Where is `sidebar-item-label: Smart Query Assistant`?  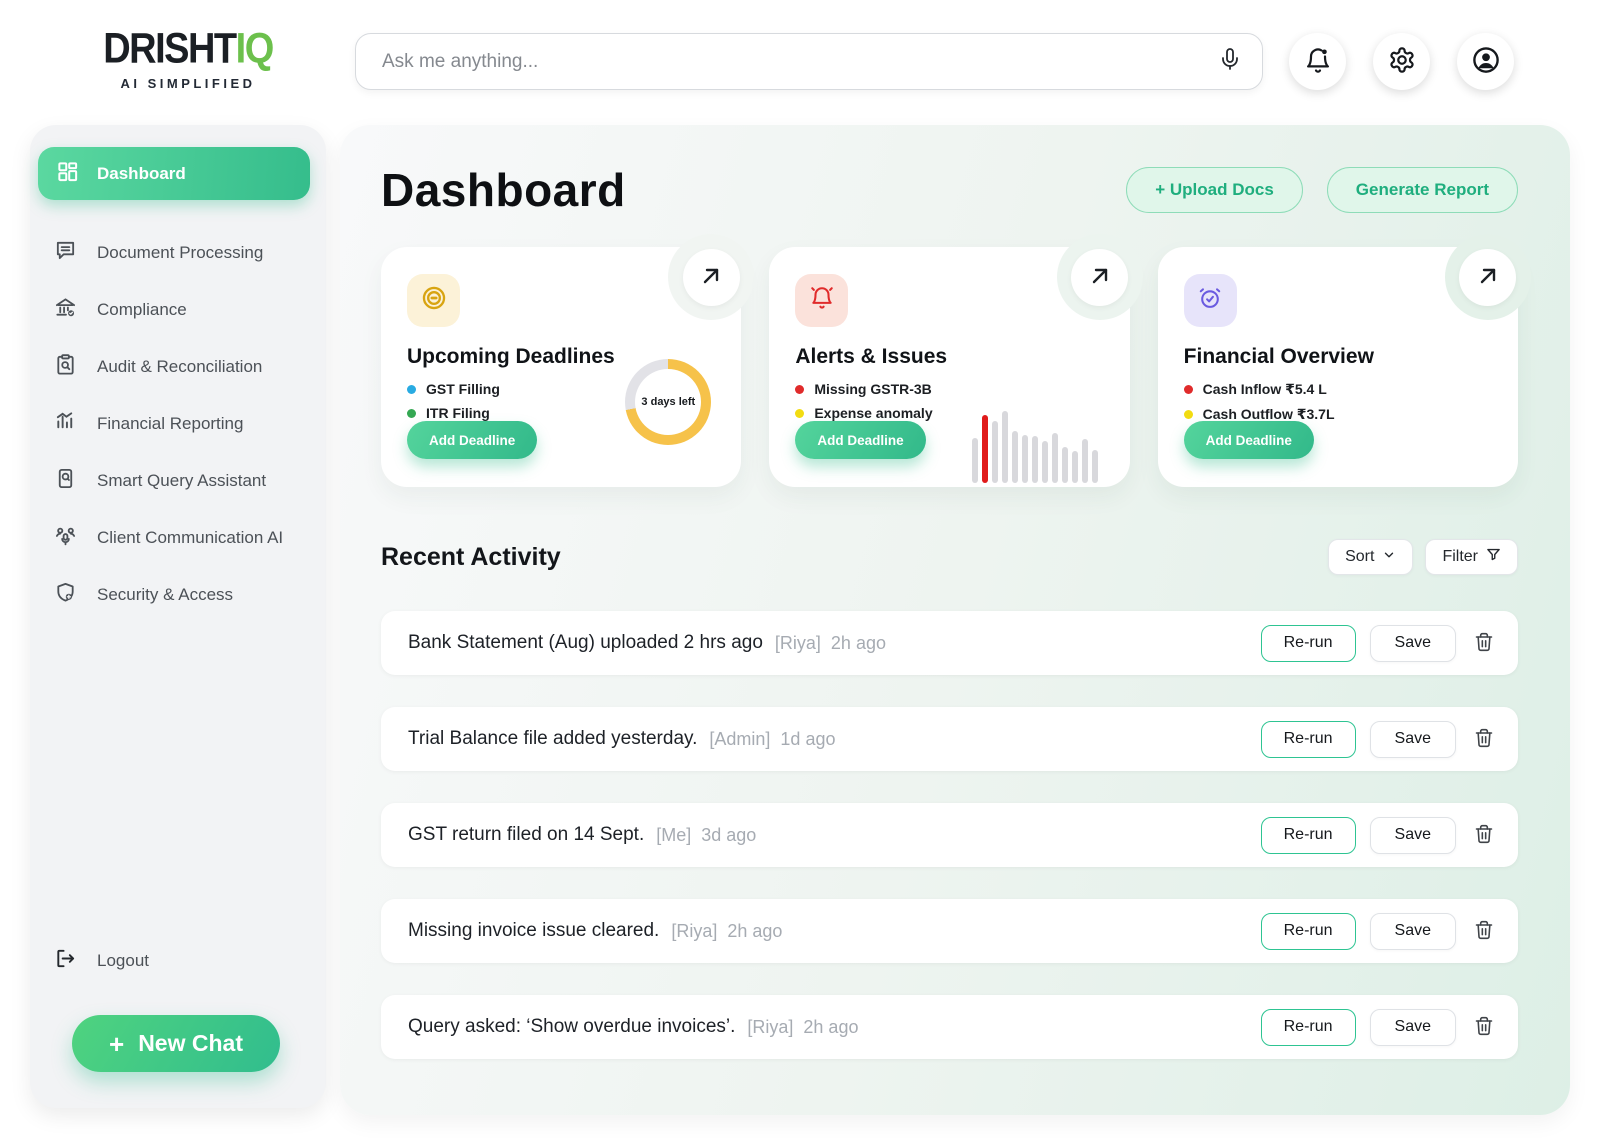 sidebar-item-label: Smart Query Assistant is located at coordinates (182, 480).